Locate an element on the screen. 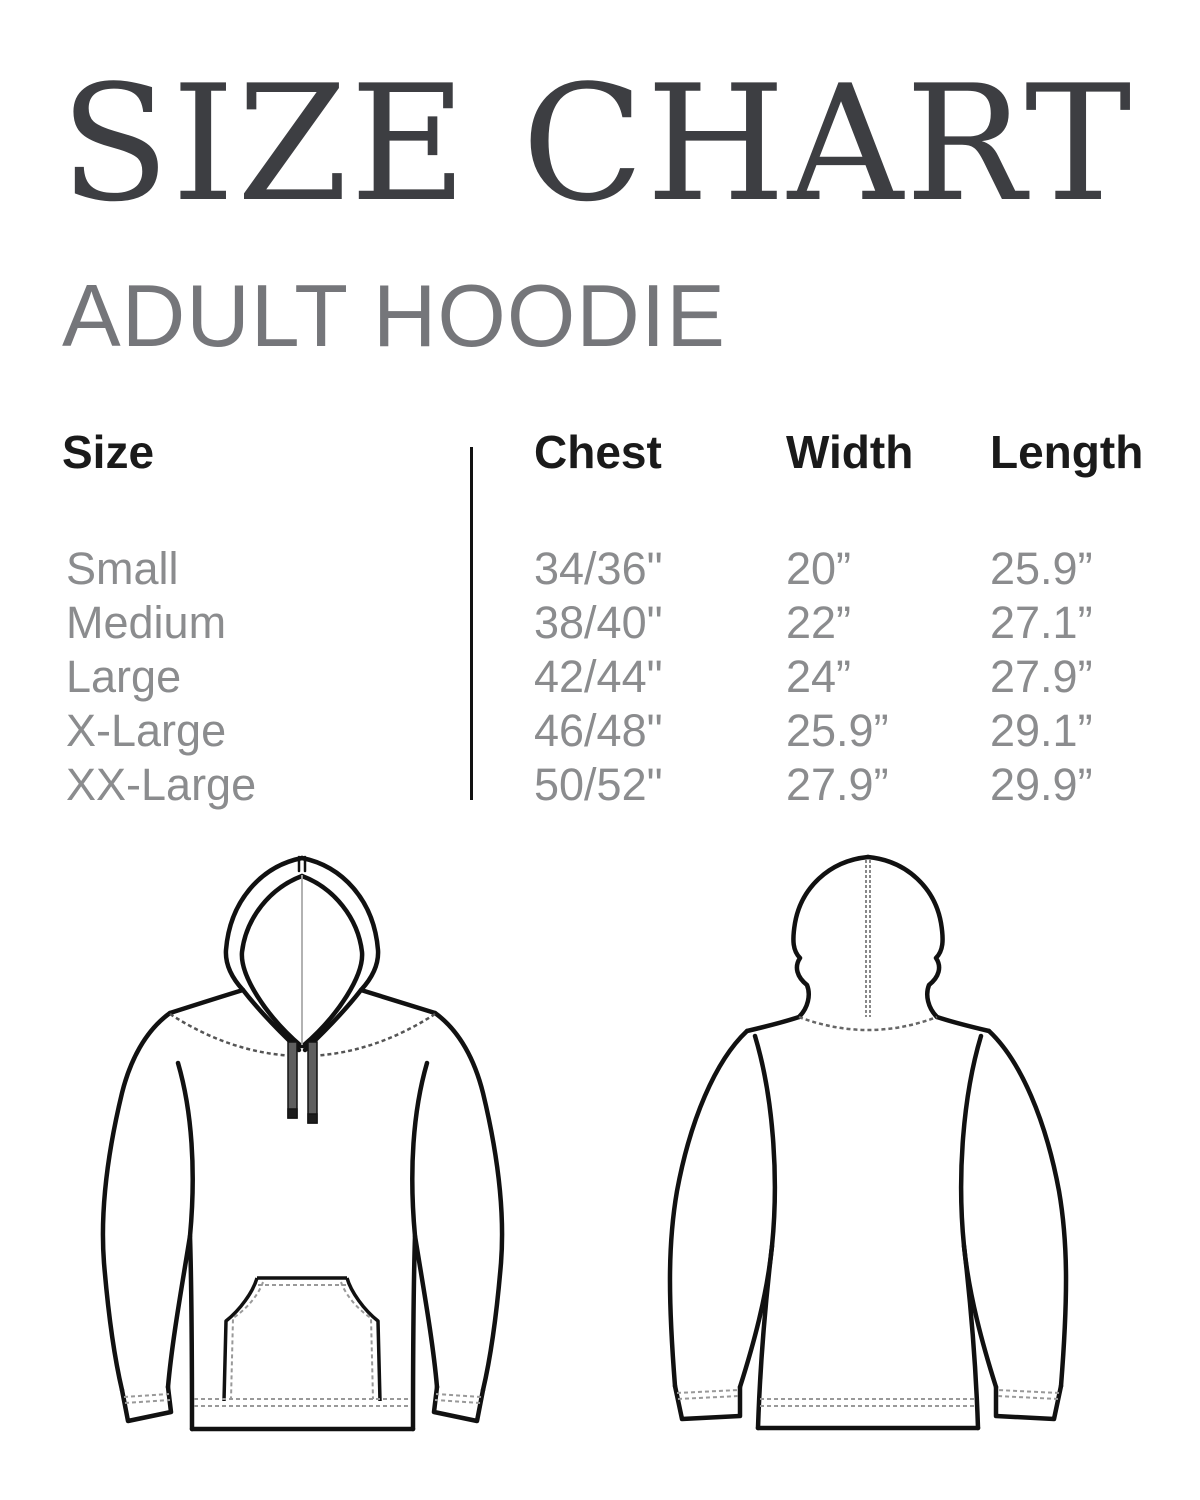 This screenshot has width=1200, height=1500. column-header-size: Size is located at coordinates (108, 452).